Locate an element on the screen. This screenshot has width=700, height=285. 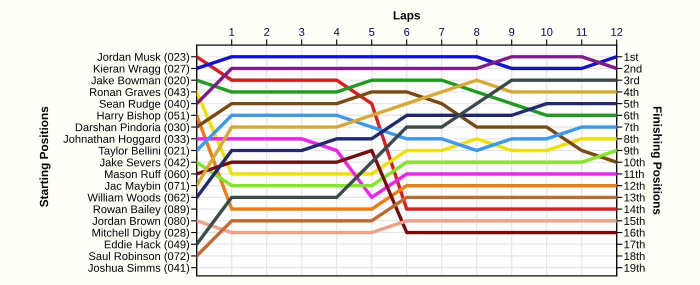
x-tick-label: 2 is located at coordinates (267, 32).